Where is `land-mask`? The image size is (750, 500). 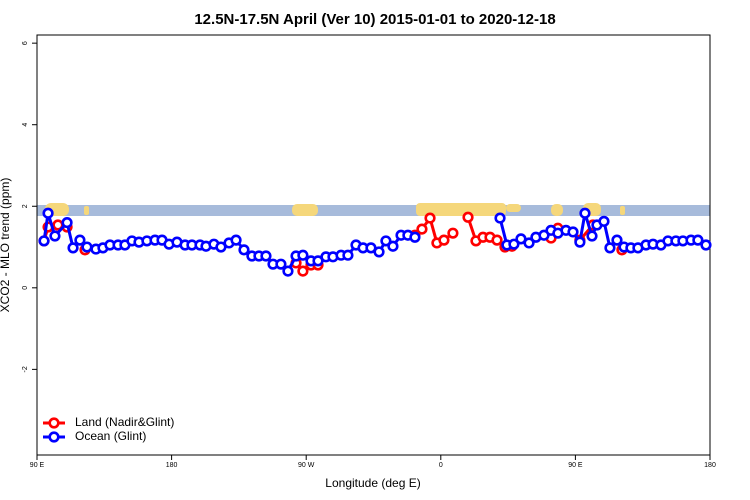 land-mask is located at coordinates (373, 209).